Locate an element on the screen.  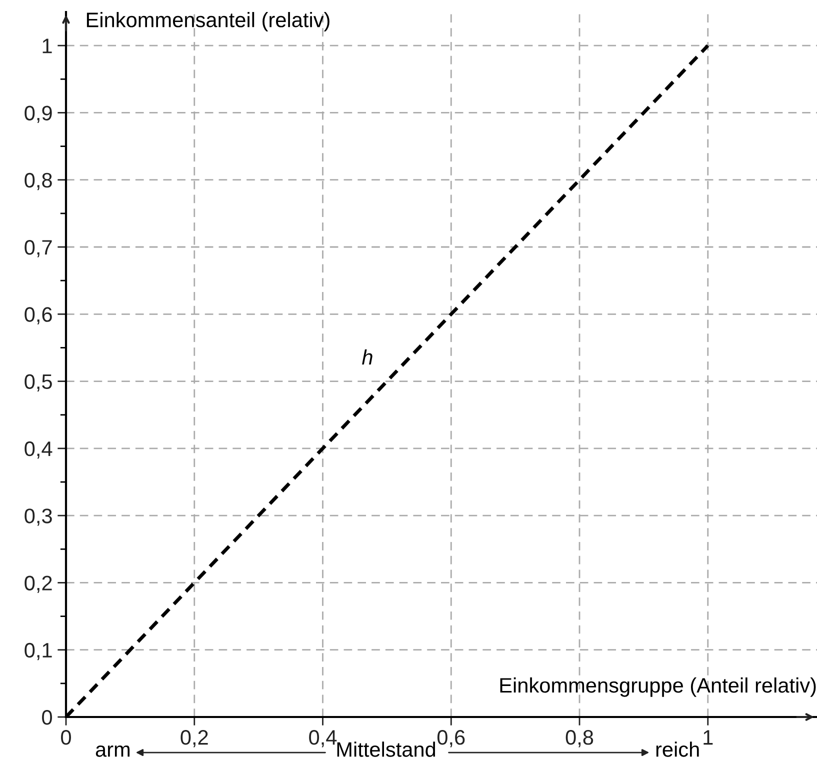
text: reich is located at coordinates (677, 749).